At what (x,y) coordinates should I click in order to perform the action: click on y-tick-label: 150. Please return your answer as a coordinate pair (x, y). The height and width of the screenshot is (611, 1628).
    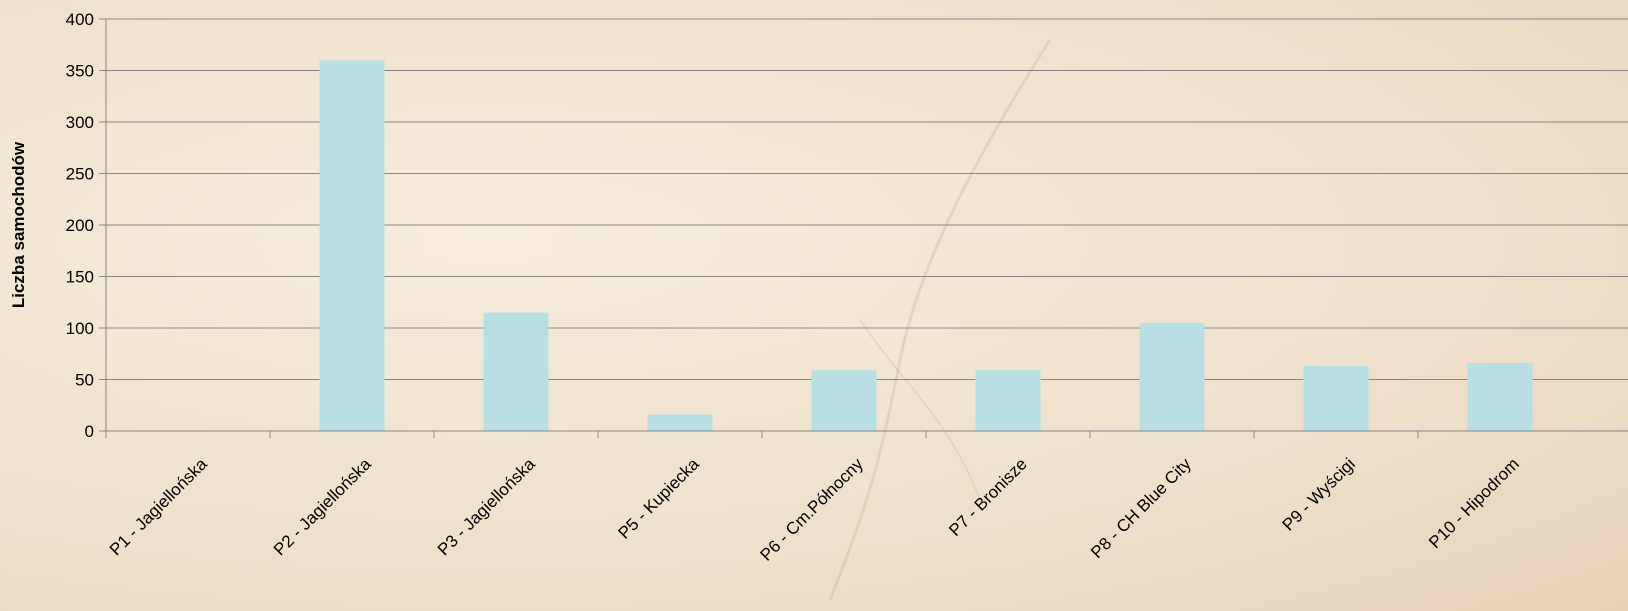
    Looking at the image, I should click on (80, 277).